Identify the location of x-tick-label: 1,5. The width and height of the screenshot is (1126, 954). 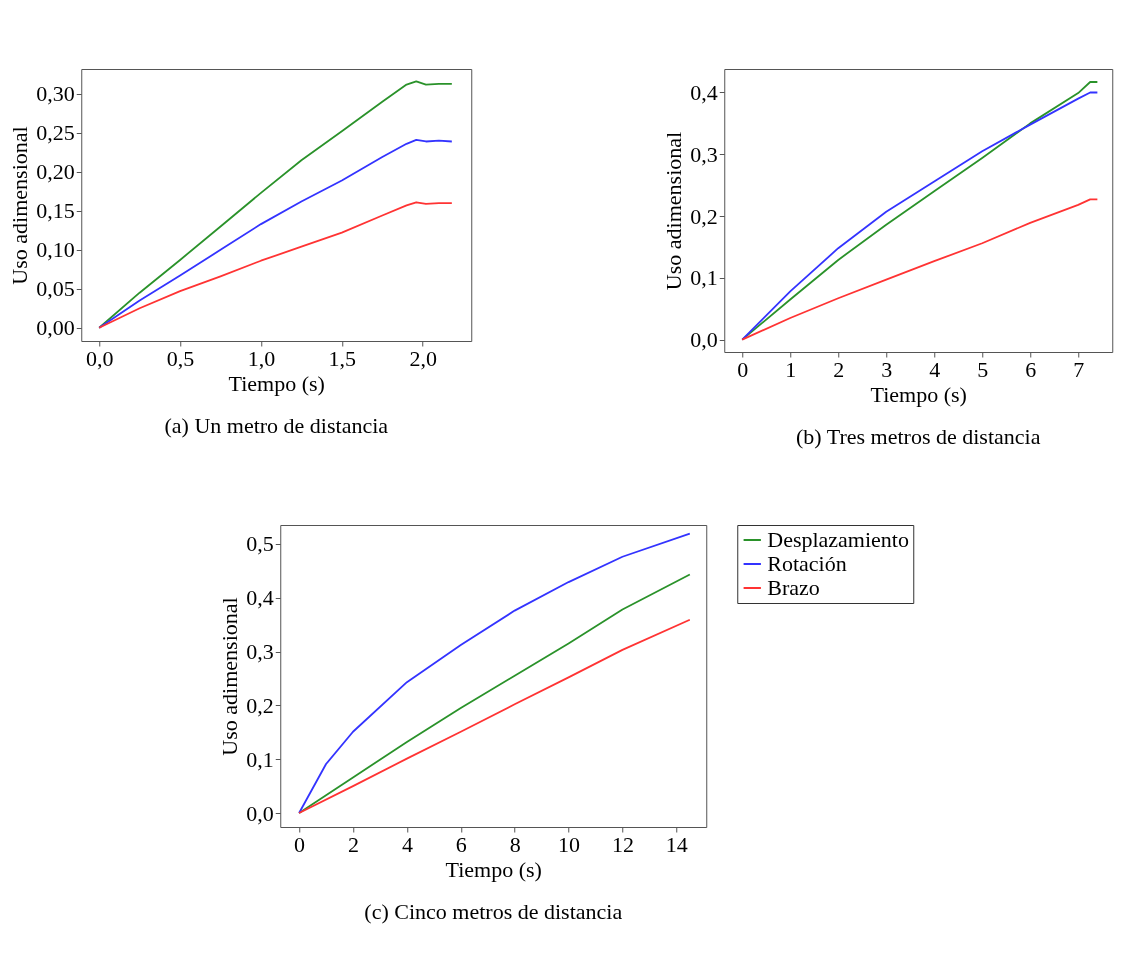
(342, 358).